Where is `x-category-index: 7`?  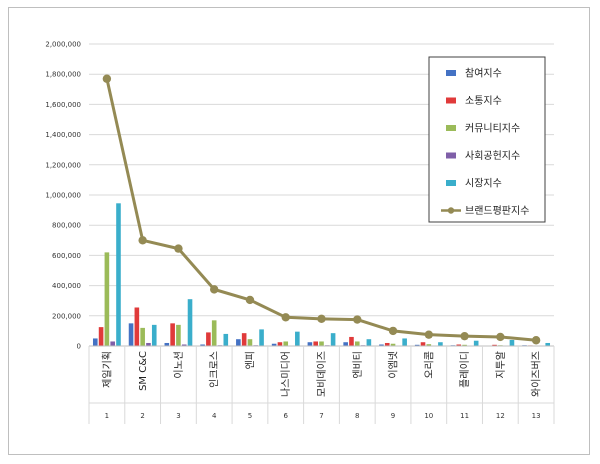 x-category-index: 7 is located at coordinates (321, 416).